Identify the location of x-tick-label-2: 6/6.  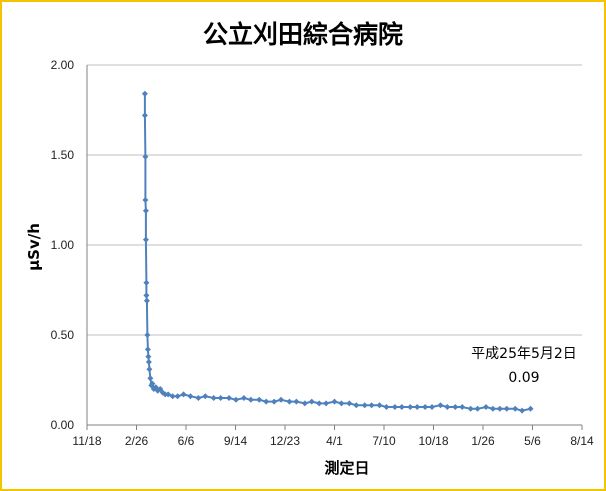
(186, 441).